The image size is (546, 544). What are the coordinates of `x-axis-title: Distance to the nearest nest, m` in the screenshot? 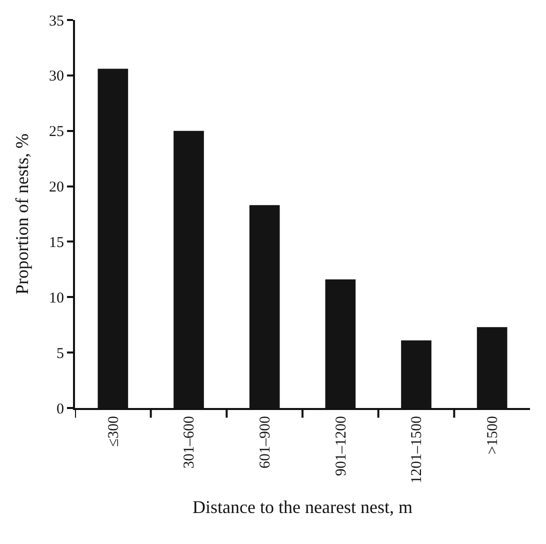 It's located at (302, 507).